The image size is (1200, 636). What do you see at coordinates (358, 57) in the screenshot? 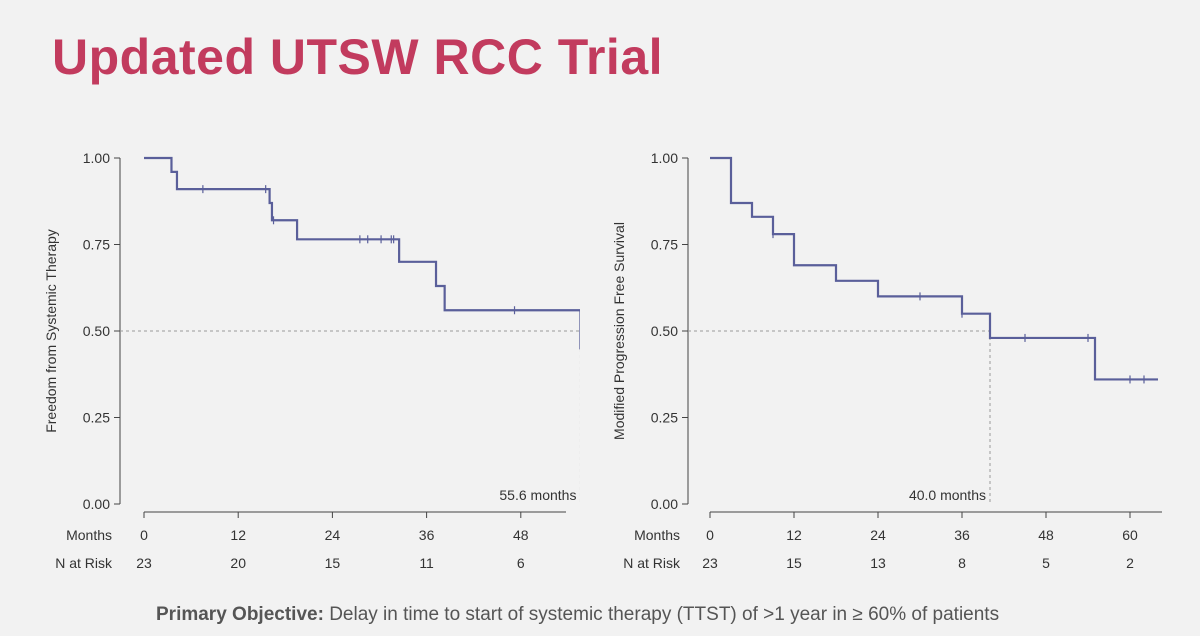
I see `slide-title: Updated UTSW RCC Trial` at bounding box center [358, 57].